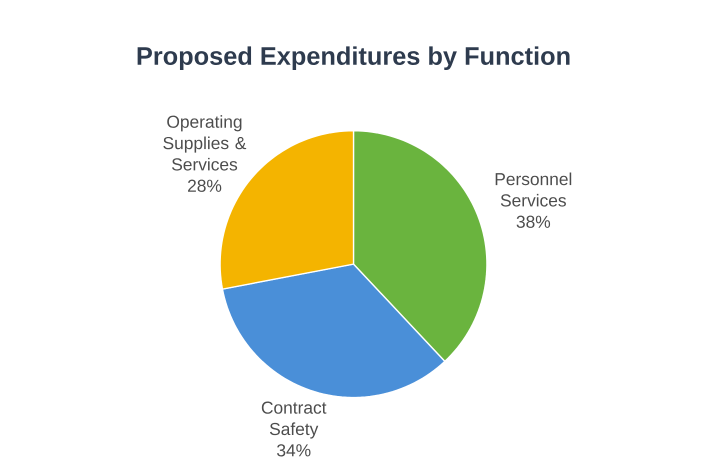  Describe the element at coordinates (205, 186) in the screenshot. I see `data-label: 28%` at that location.